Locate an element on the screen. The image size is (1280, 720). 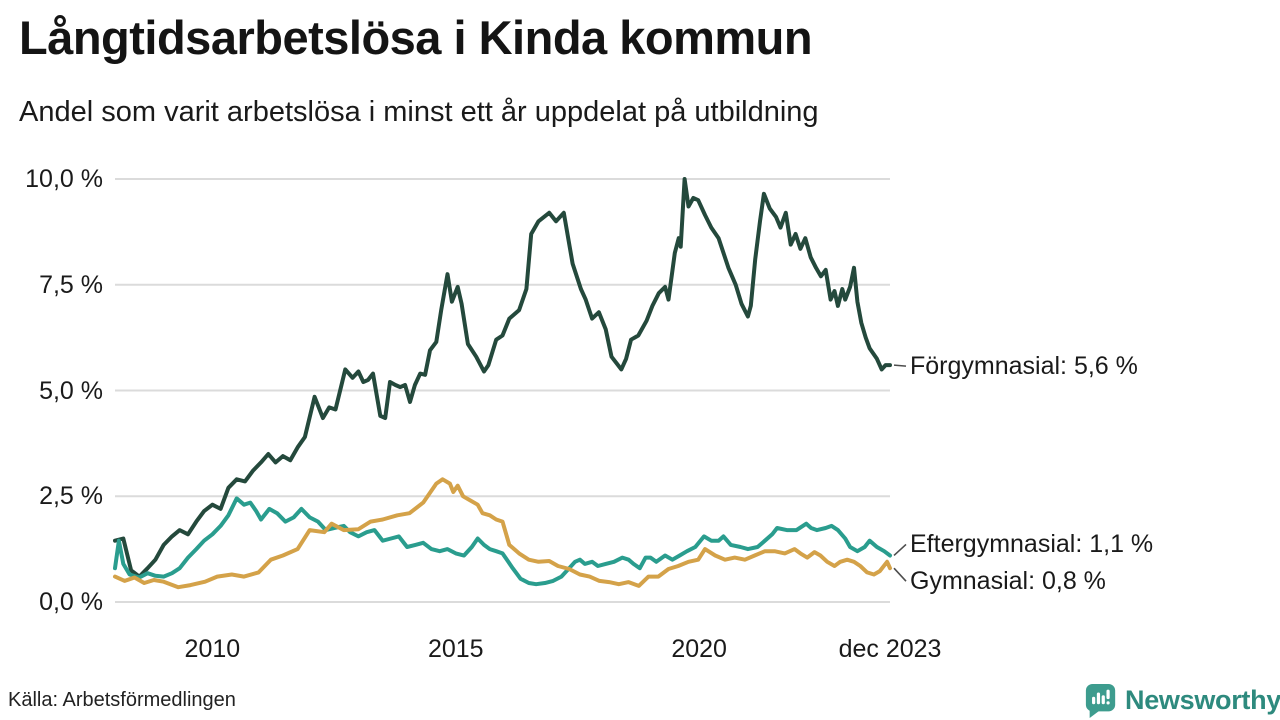
newsworthy-wordmark: Newsworthy is located at coordinates (1202, 700).